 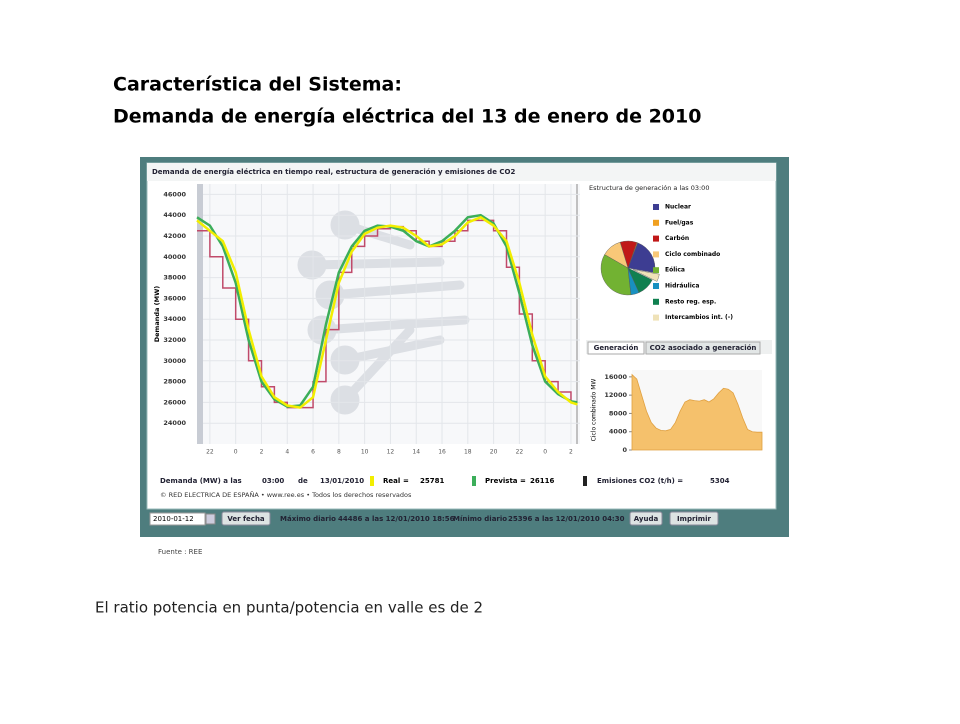 I want to click on plot-scroll, so click(x=200, y=314).